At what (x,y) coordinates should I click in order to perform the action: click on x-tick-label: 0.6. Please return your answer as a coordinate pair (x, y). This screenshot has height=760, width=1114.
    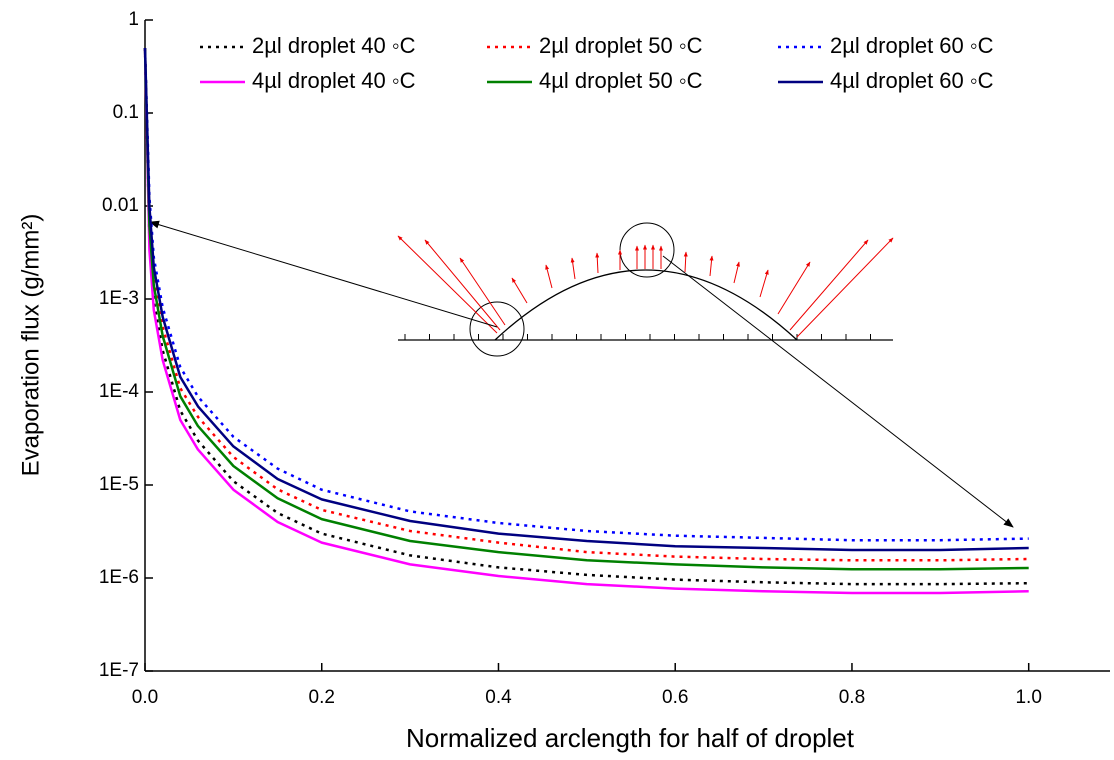
    Looking at the image, I should click on (675, 697).